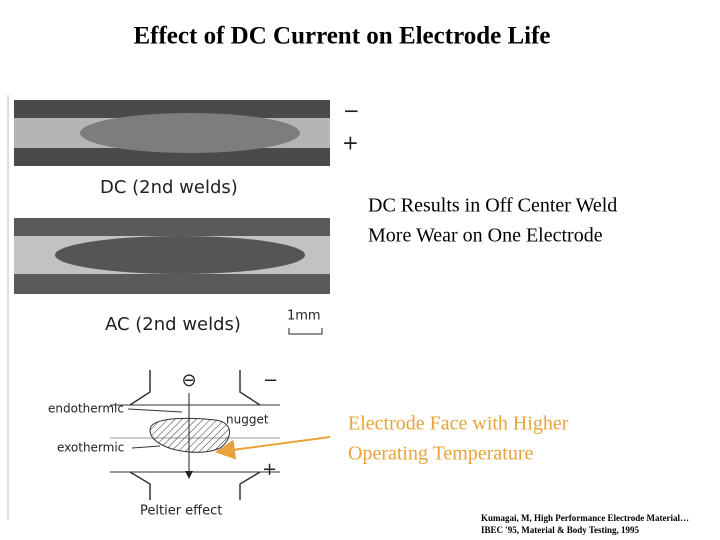 This screenshot has width=720, height=540. Describe the element at coordinates (458, 424) in the screenshot. I see `note-line: Electrode Face with Higher` at that location.